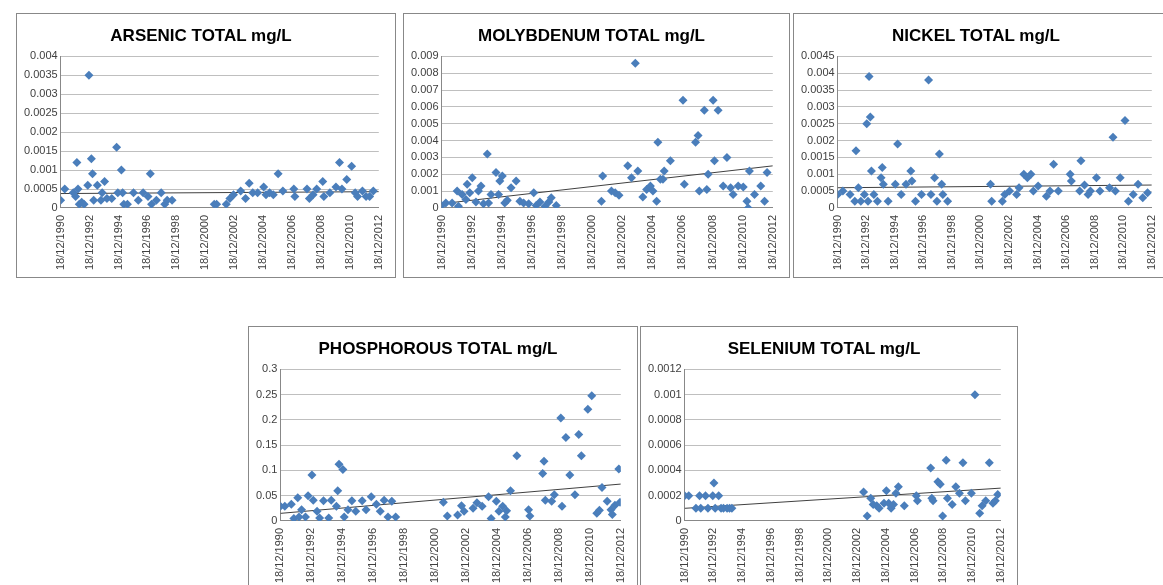  I want to click on chart-title: SELENIUM TOTAL mg/L, so click(824, 348).